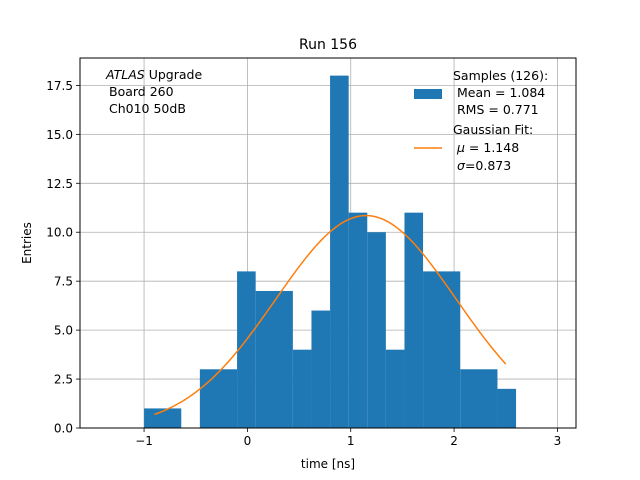 The height and width of the screenshot is (480, 640). Describe the element at coordinates (63, 257) in the screenshot. I see `y-axis-ticks: 0.0 2.5 5.0 7.5 10.0 12.5 15.0 17.5` at that location.